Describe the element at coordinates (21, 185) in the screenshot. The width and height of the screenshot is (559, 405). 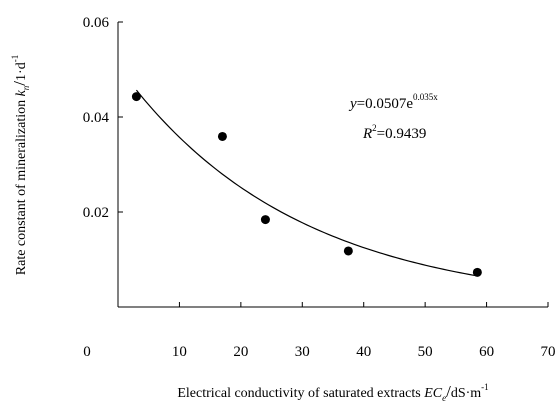
I see `y-title-prefix: Rate constant of mineralization` at that location.